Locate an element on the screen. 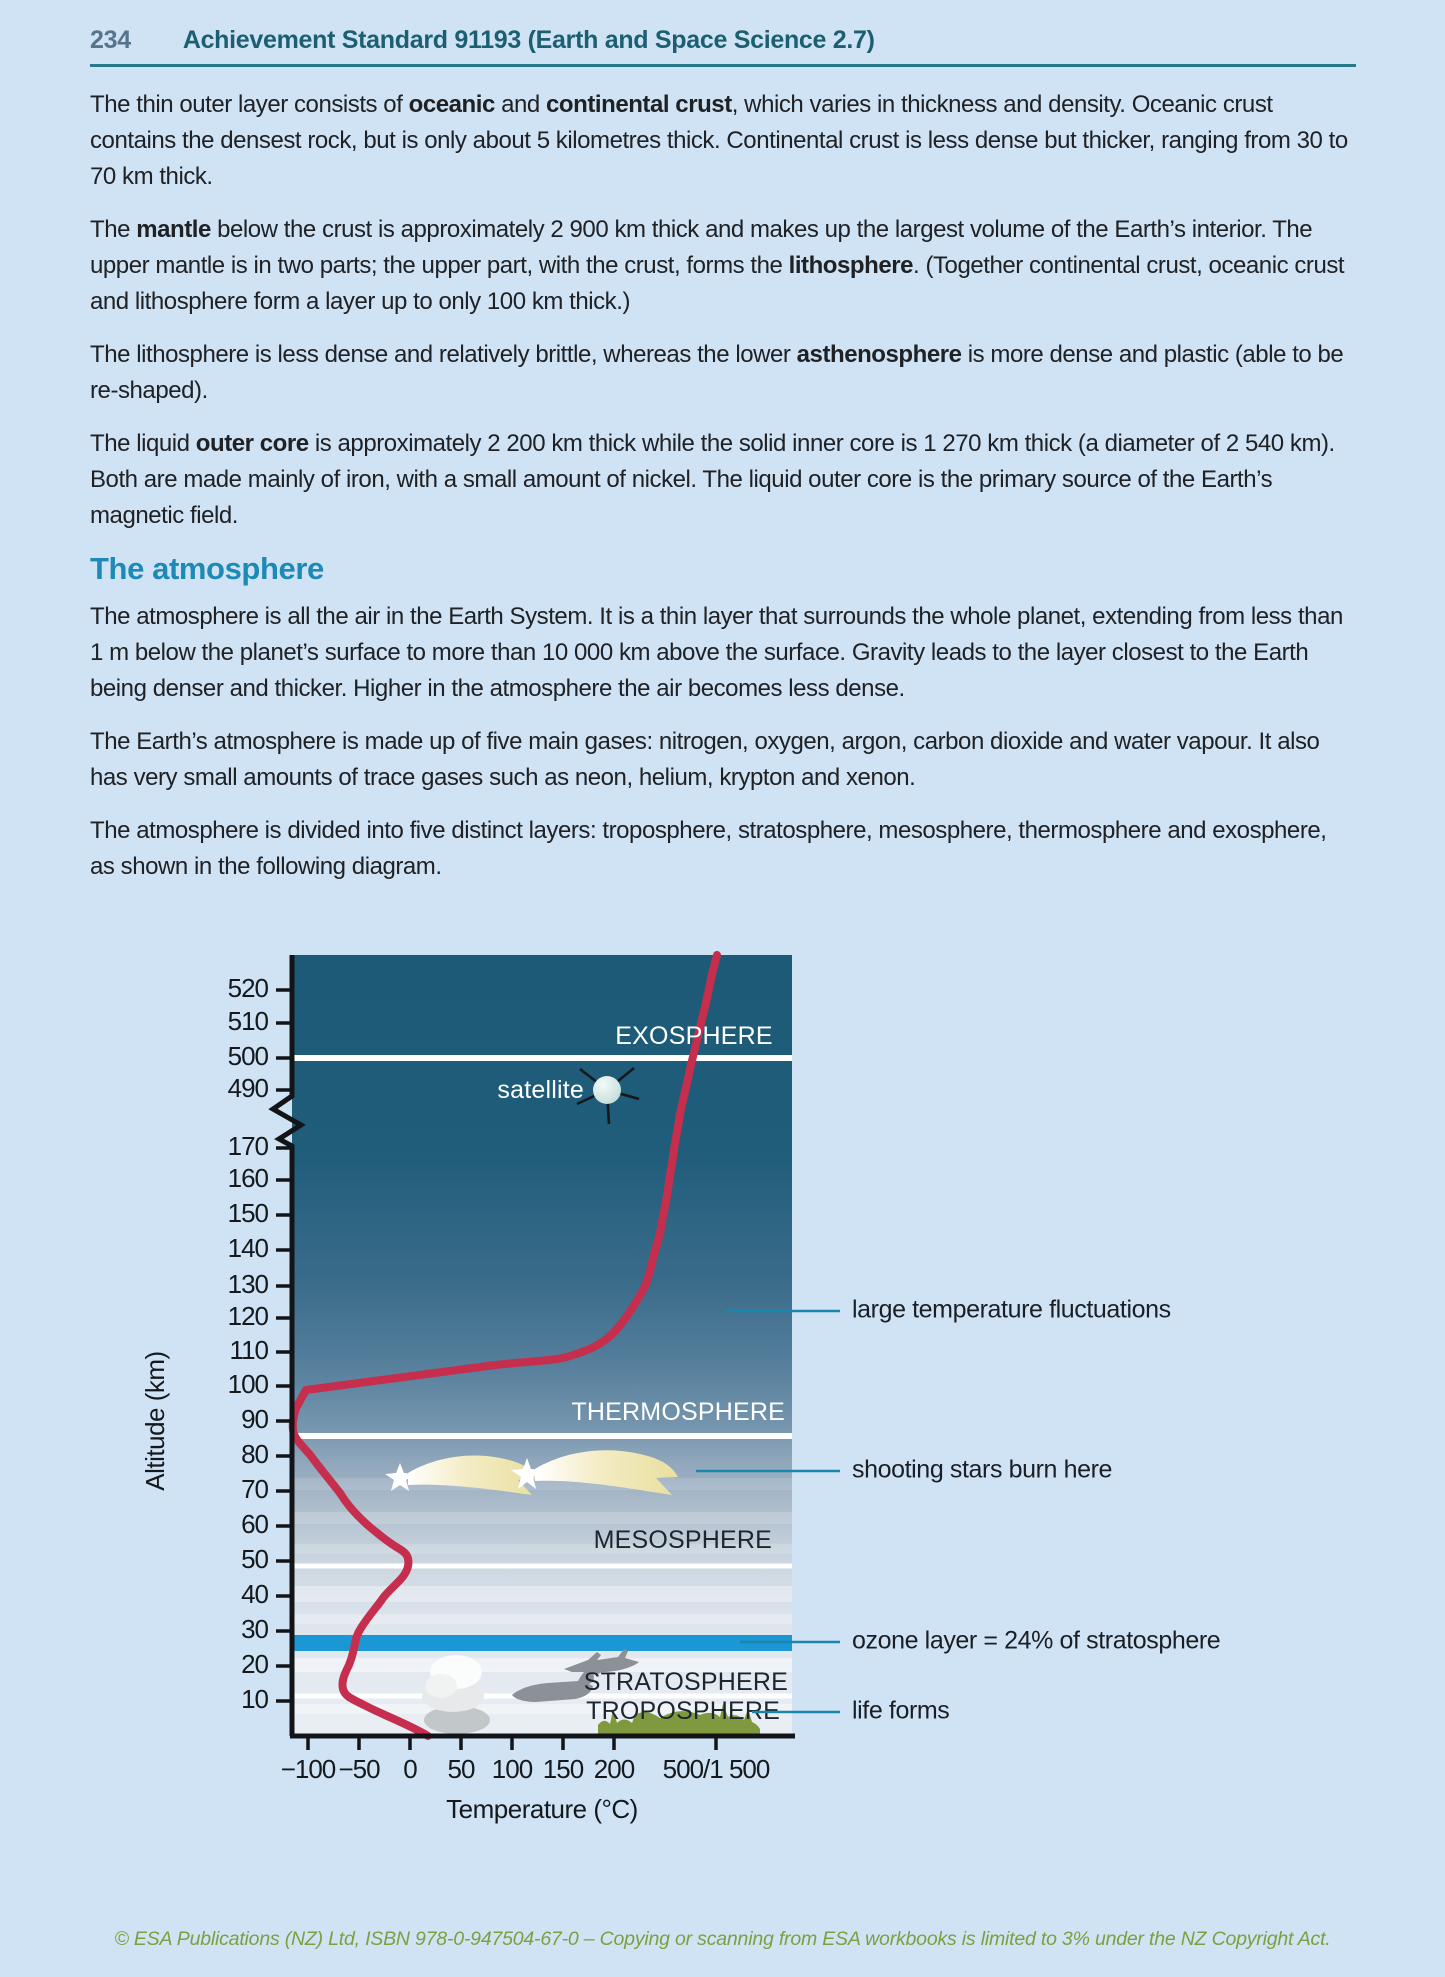 The image size is (1445, 1977). svg-text: 60 is located at coordinates (254, 1524).